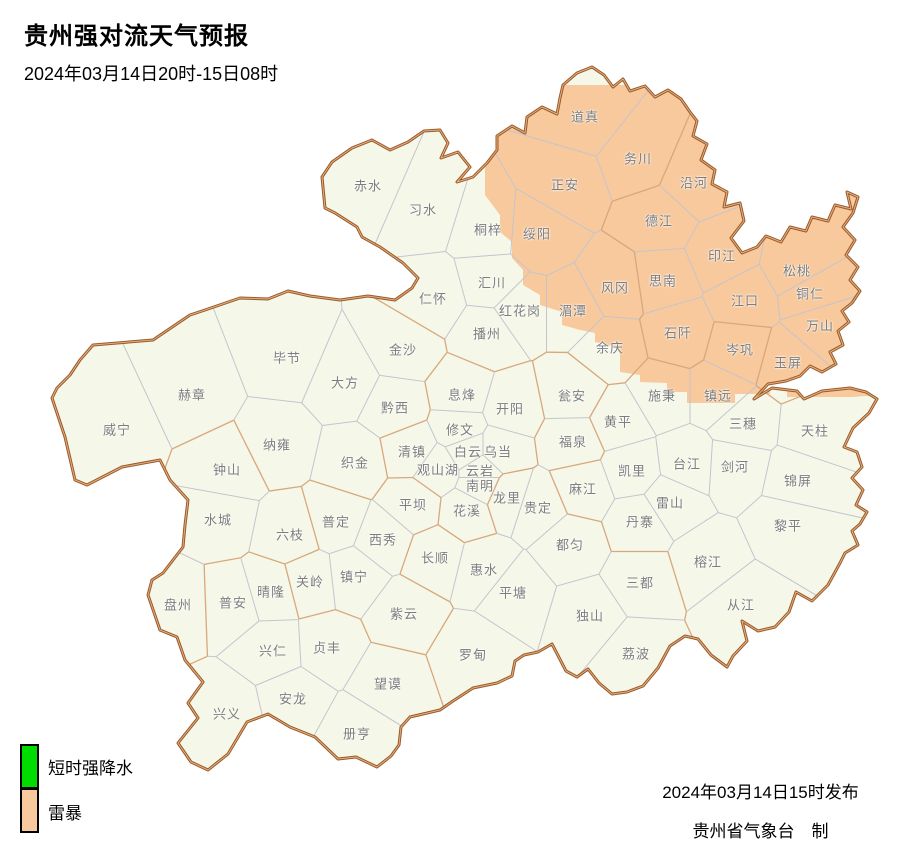  What do you see at coordinates (151, 51) in the screenshot?
I see `header: 贵州强对流天气预报 2024年03月14日20时-15日08时` at bounding box center [151, 51].